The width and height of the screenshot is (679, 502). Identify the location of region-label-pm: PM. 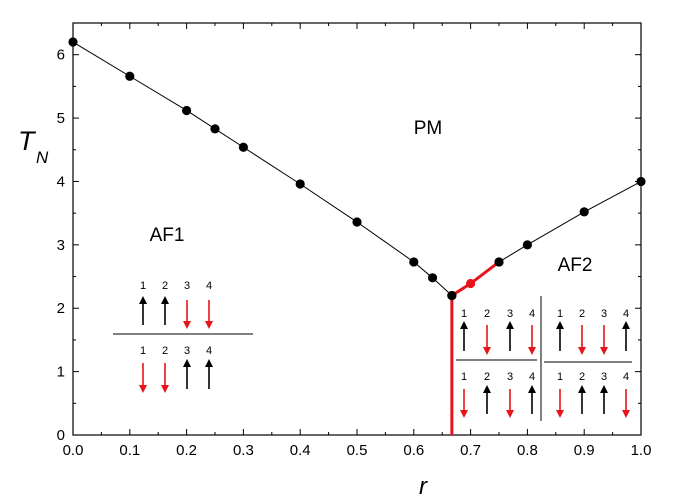
(428, 128).